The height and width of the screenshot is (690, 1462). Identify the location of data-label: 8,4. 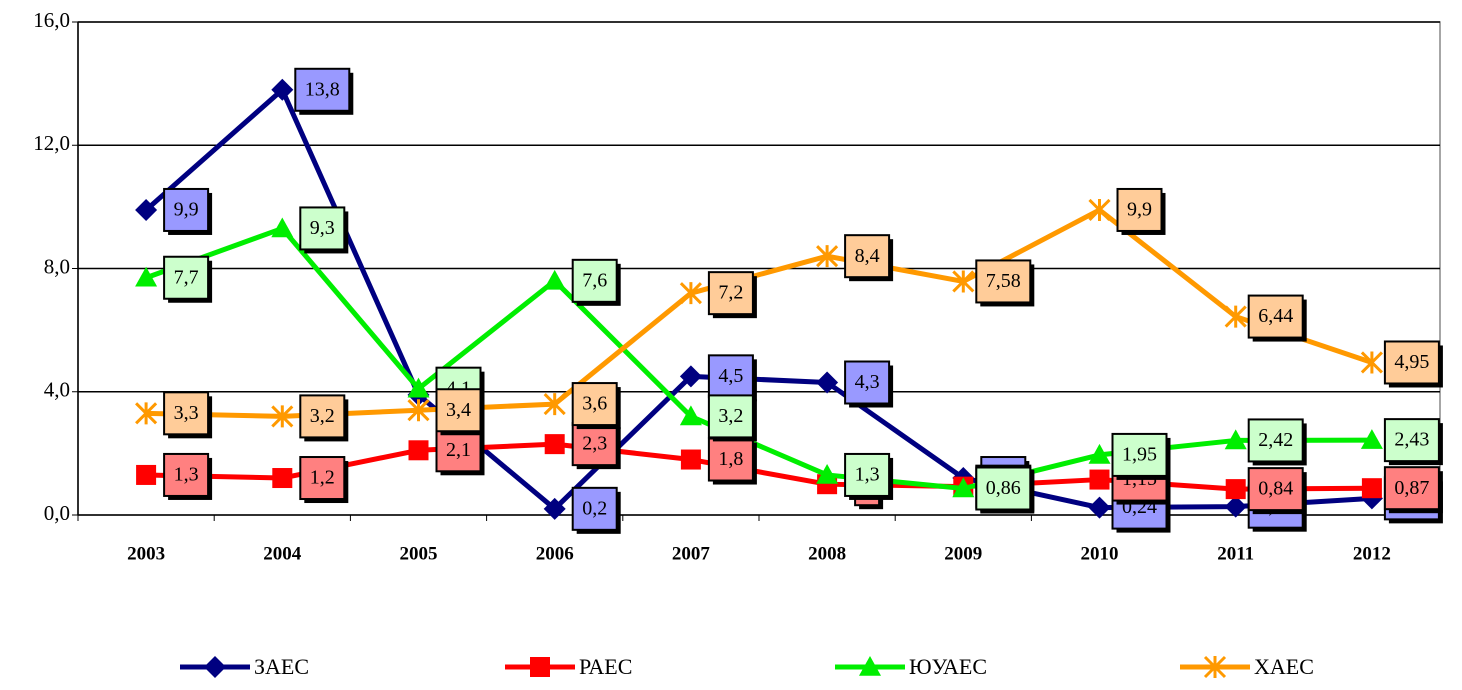
(867, 256).